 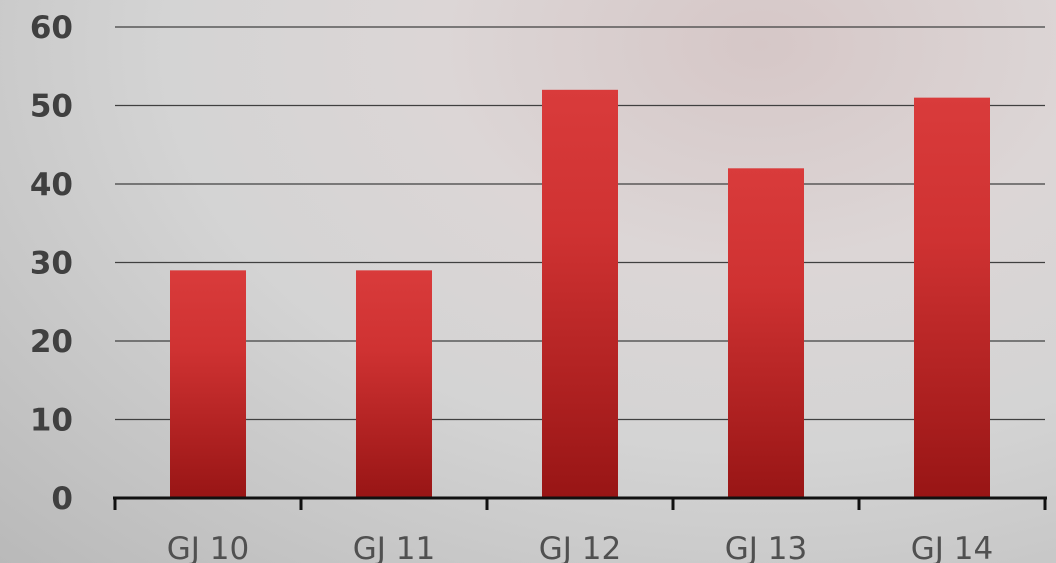 I want to click on x-tick-labels: GJ 10 GJ 11 GJ 12 GJ 13 GJ 14, so click(x=580, y=547).